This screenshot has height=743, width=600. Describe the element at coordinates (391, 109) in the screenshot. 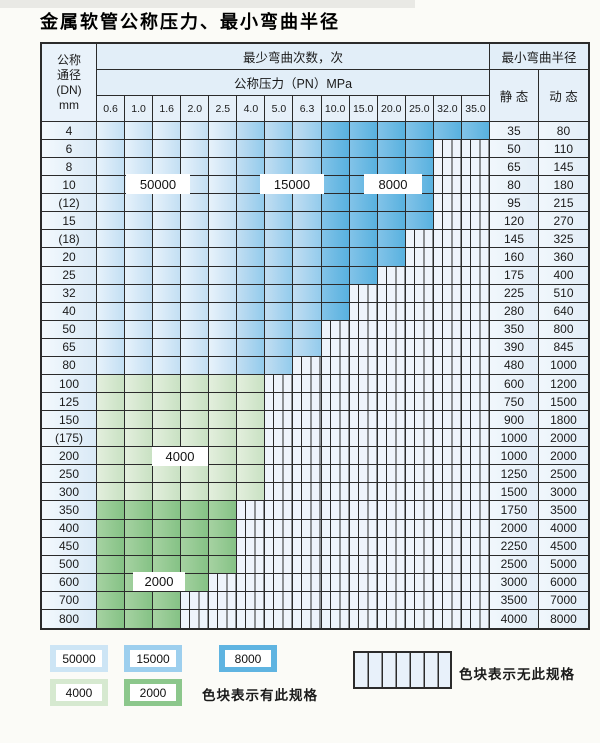

I see `pressure-tick: 20.0` at that location.